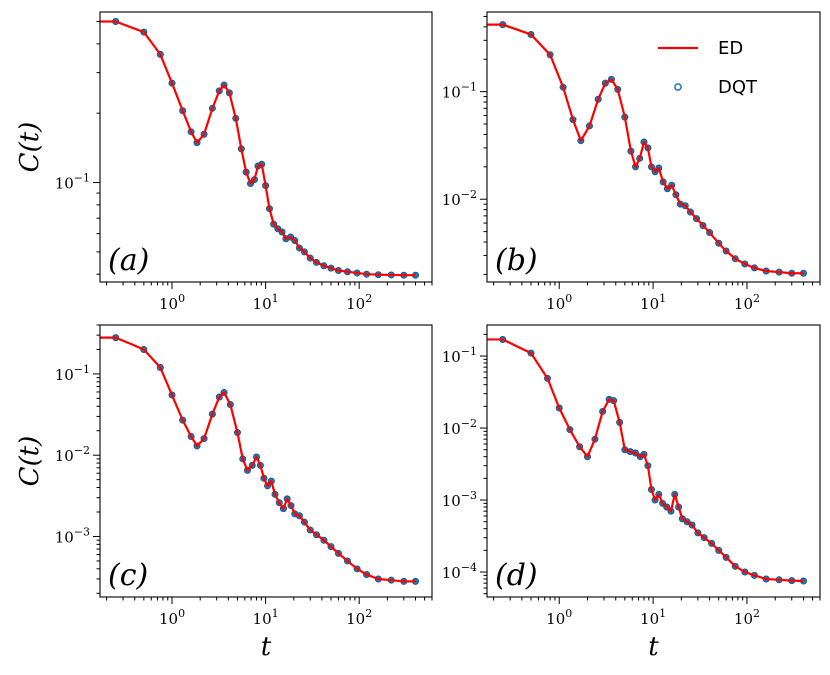 Image resolution: width=830 pixels, height=675 pixels. I want to click on panel-label: (c), so click(128, 575).